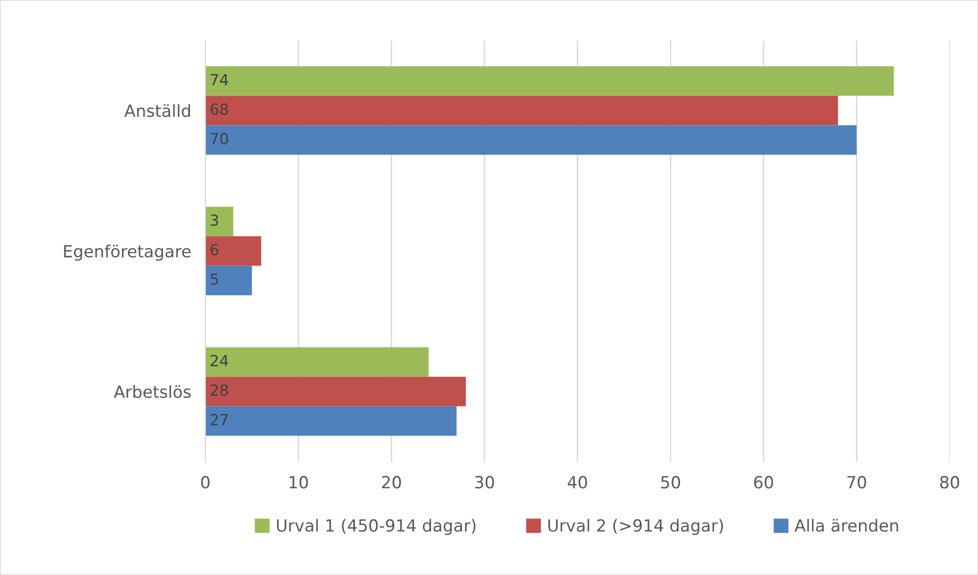 This screenshot has height=575, width=978. What do you see at coordinates (846, 525) in the screenshot?
I see `legend-label: Alla ärenden` at bounding box center [846, 525].